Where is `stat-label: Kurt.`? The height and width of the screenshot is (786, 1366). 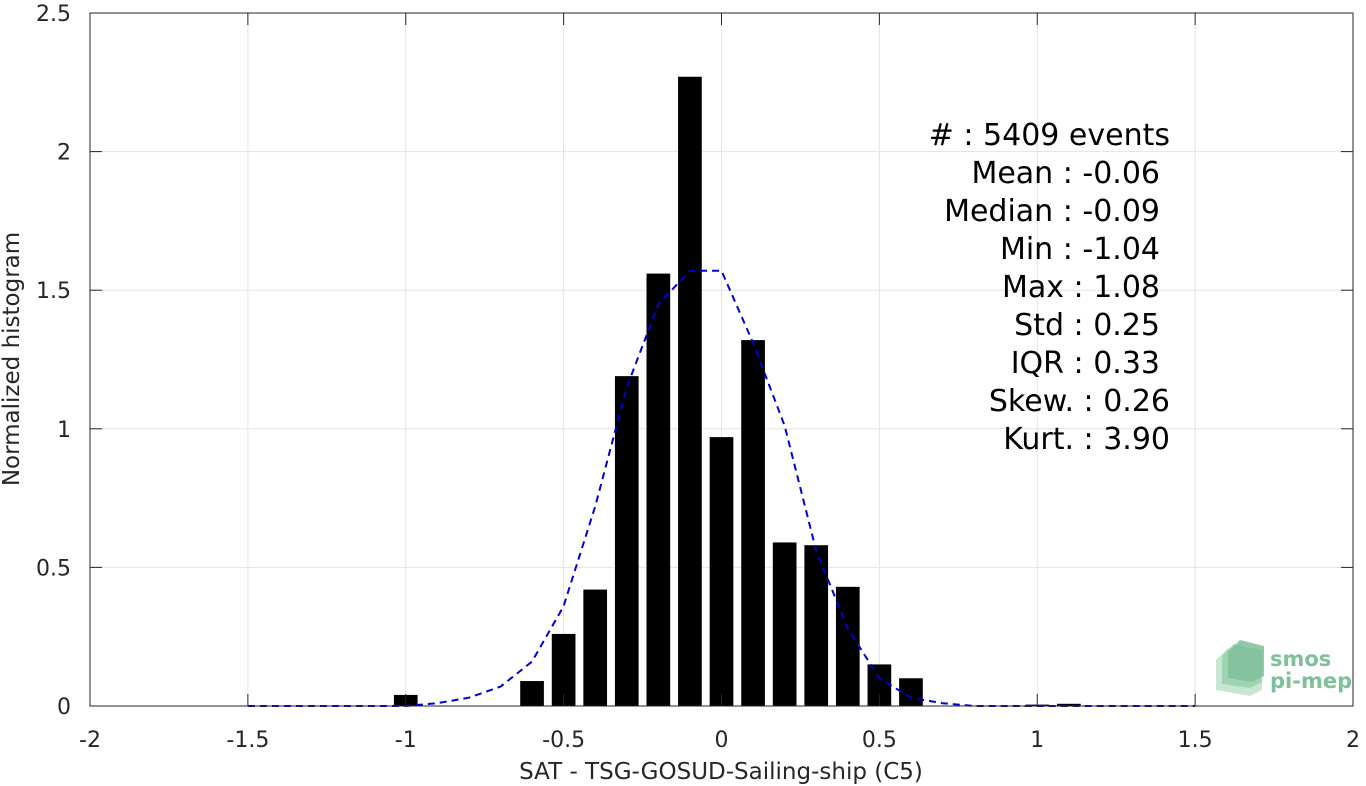 stat-label: Kurt. is located at coordinates (1038, 439).